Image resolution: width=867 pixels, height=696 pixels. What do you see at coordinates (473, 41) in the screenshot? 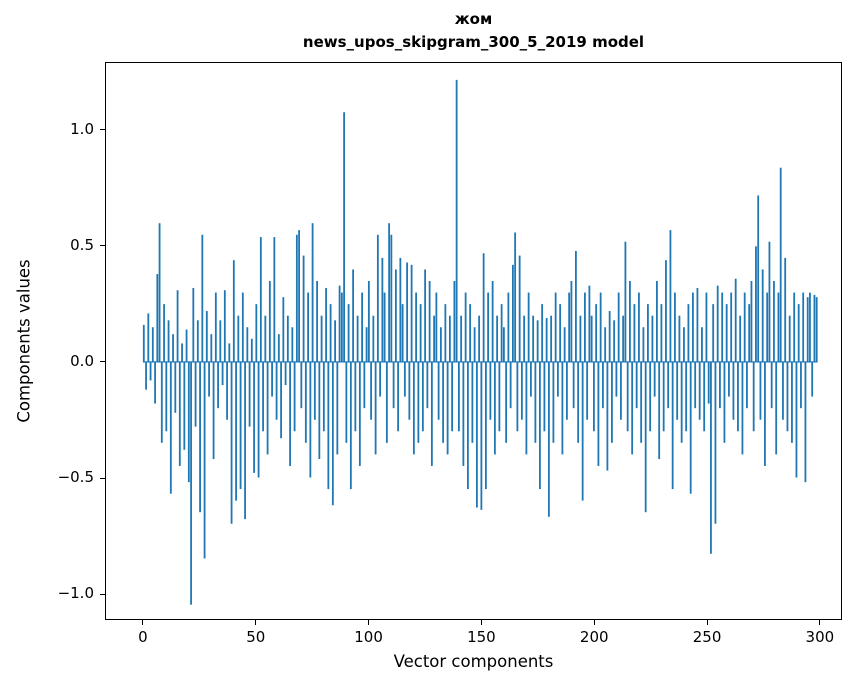
I see `chart-title-line2: news_upos_skipgram_300_5_2019 model` at bounding box center [473, 41].